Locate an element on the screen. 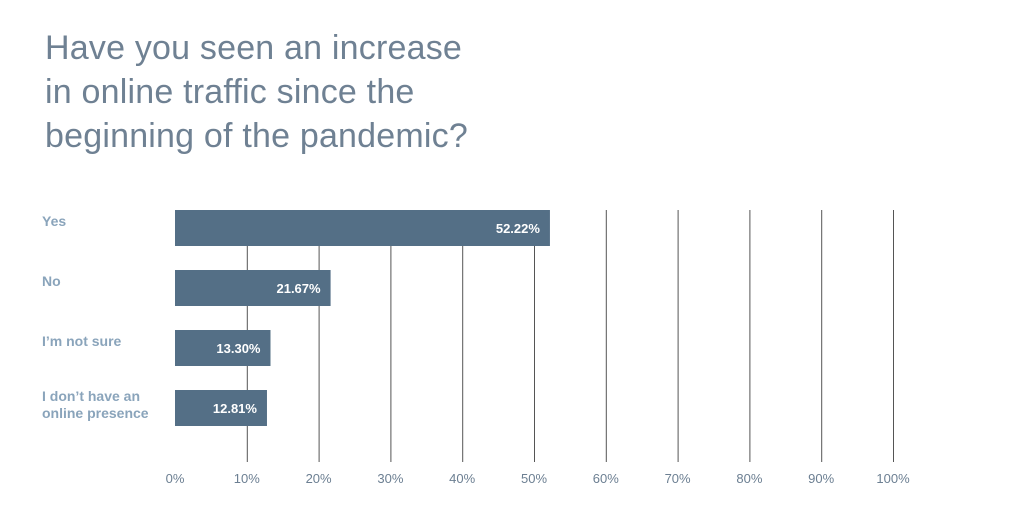 The image size is (1024, 518). category-label: Yes is located at coordinates (54, 221).